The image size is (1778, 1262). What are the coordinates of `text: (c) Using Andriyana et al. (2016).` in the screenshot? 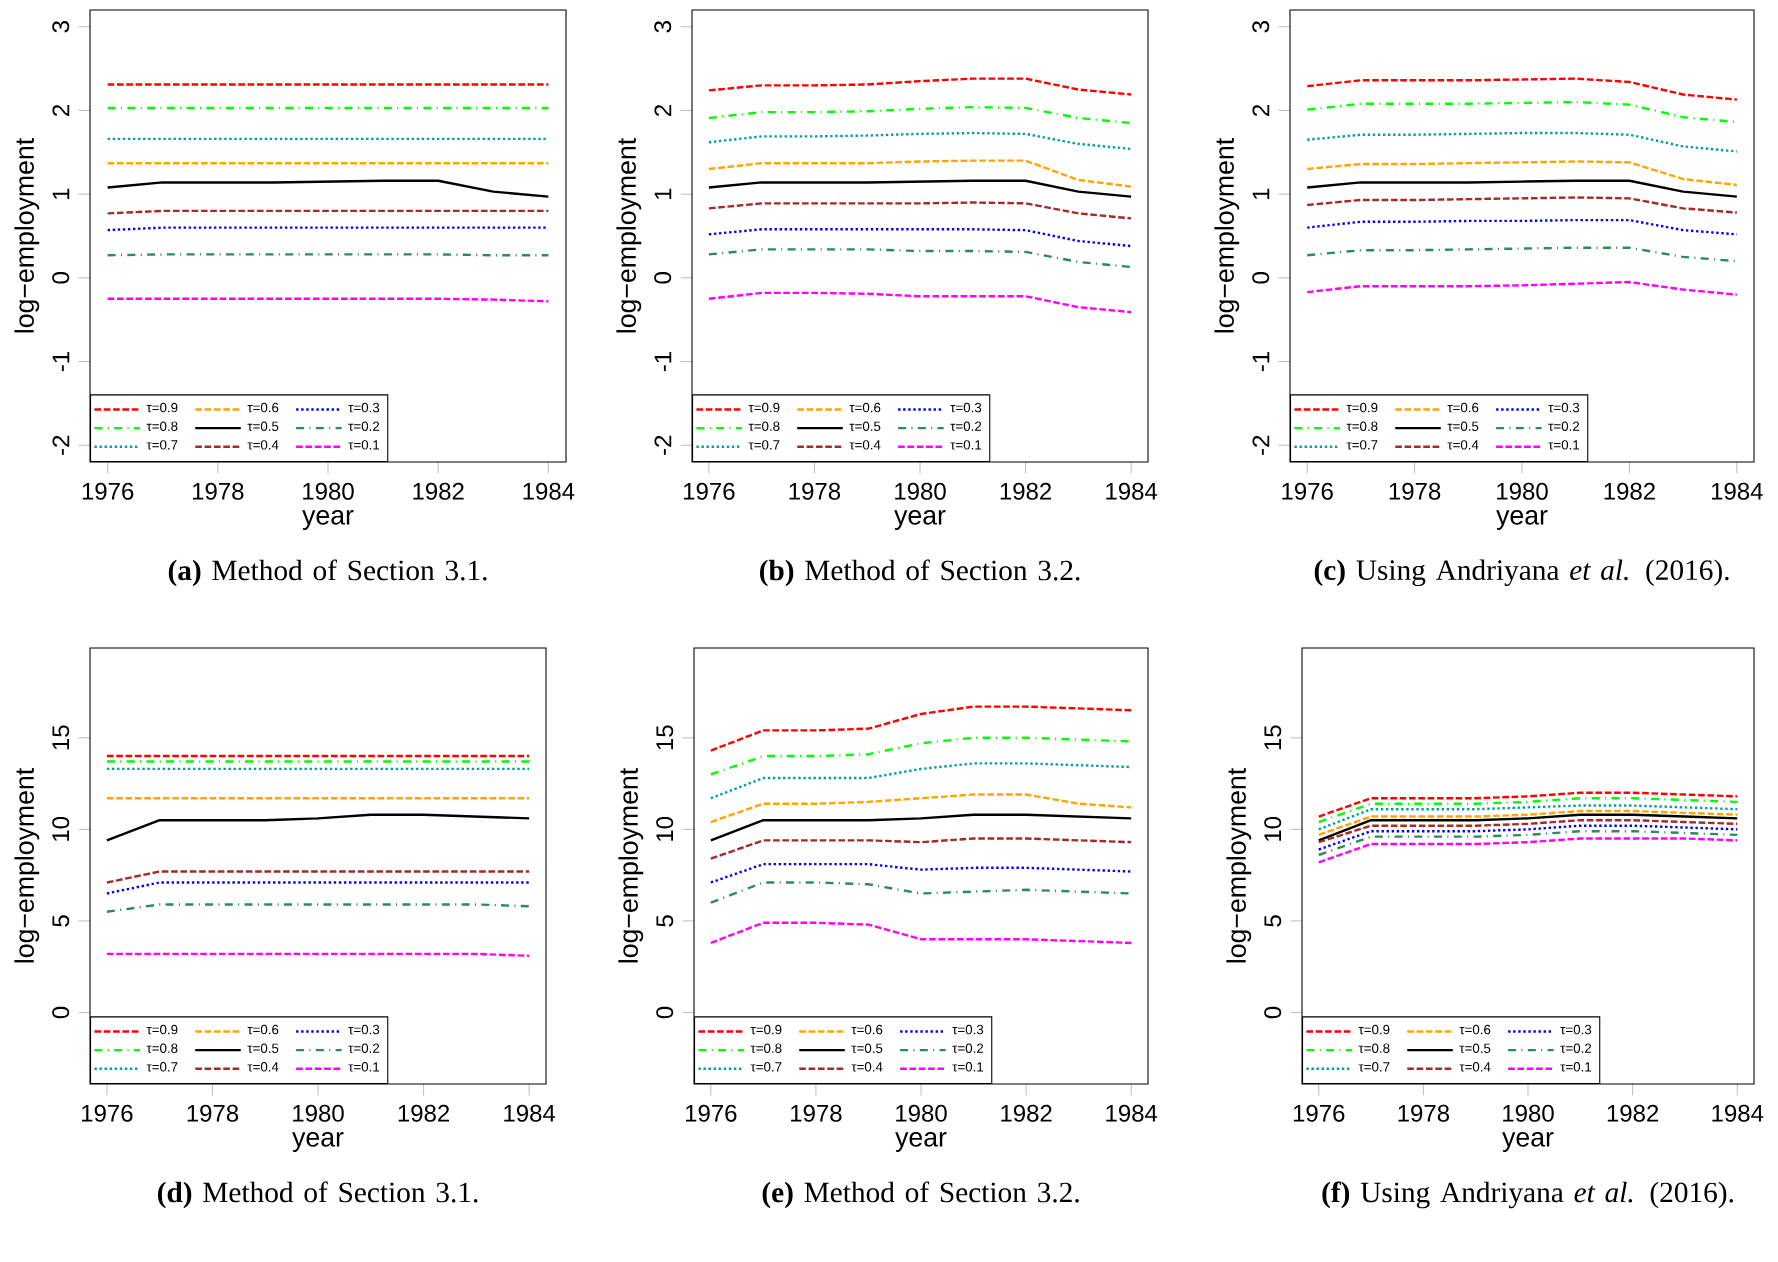 It's located at (1521, 573).